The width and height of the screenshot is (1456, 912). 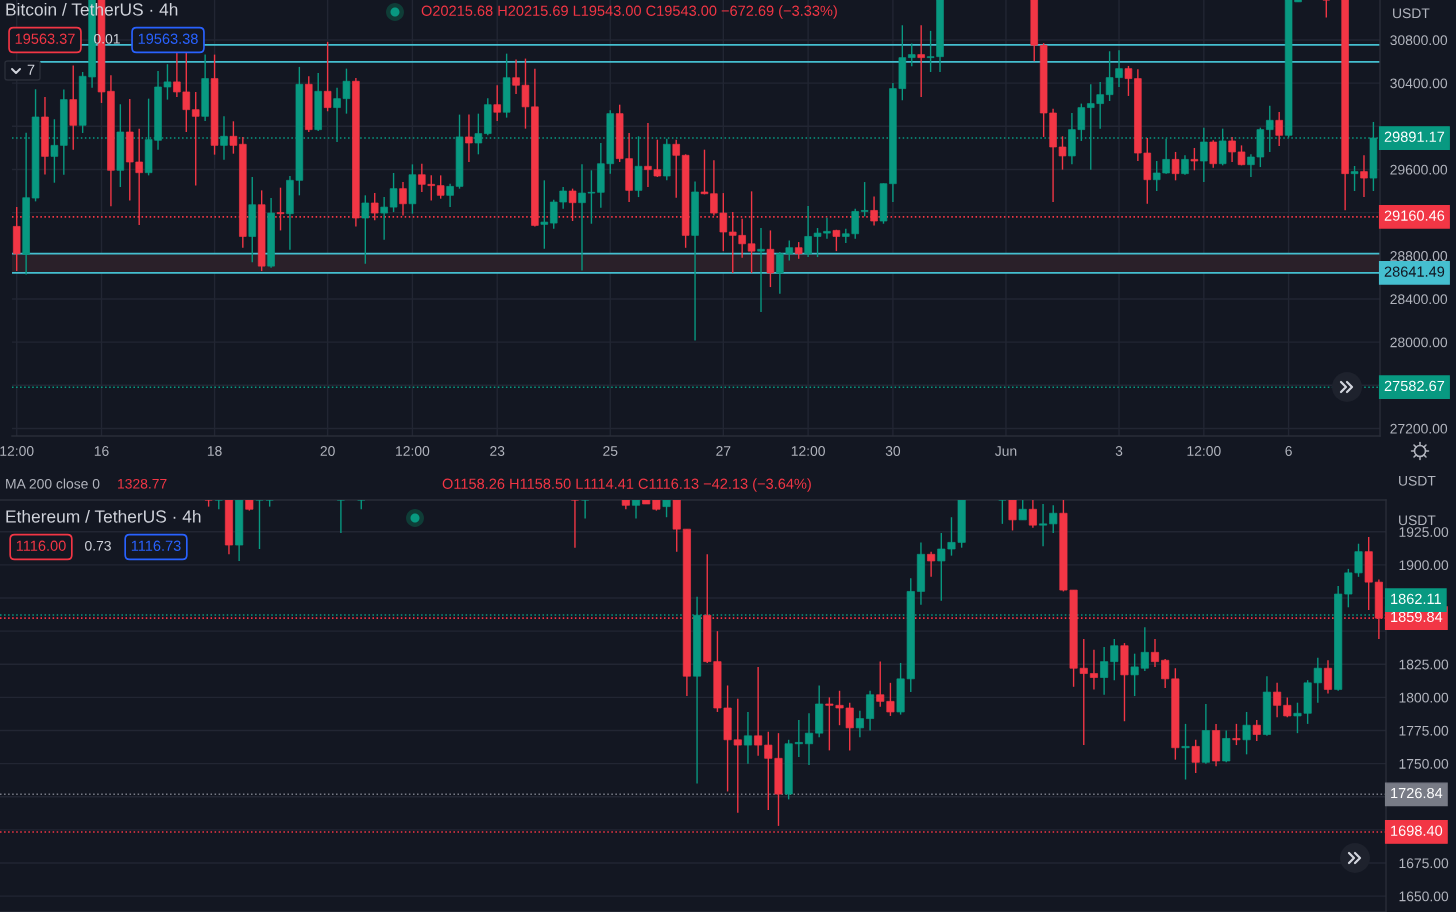 What do you see at coordinates (1419, 299) in the screenshot?
I see `y-tick-label: 28400.00` at bounding box center [1419, 299].